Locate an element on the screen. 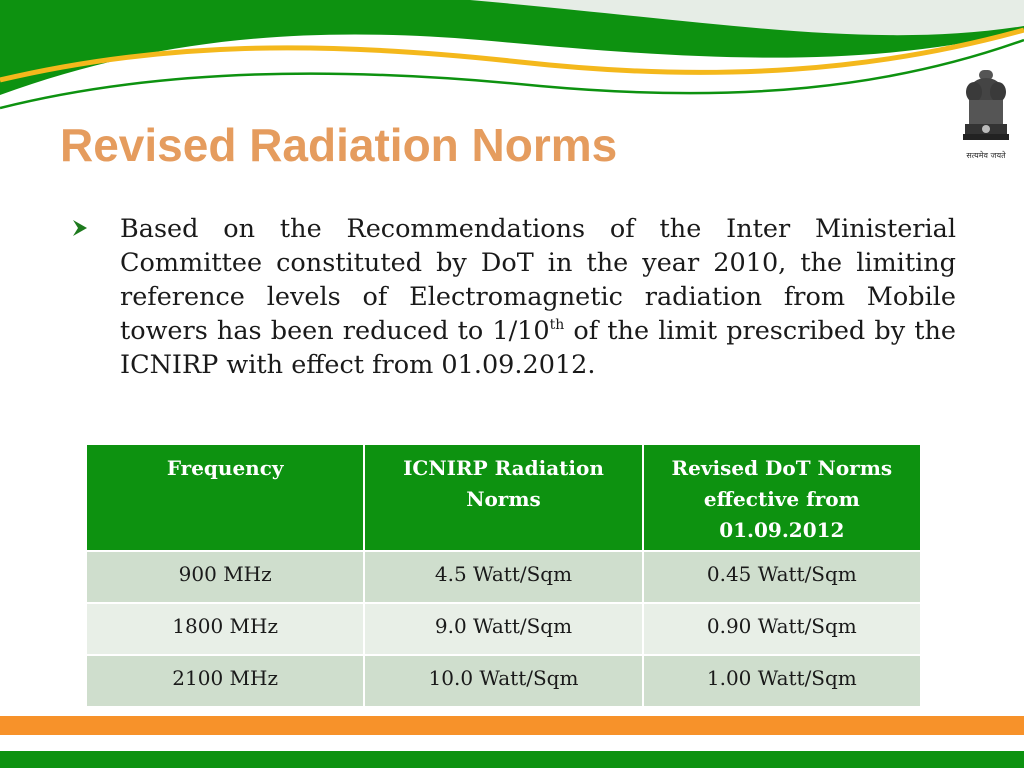  cell-frequency: 900 MHz is located at coordinates (225, 577).